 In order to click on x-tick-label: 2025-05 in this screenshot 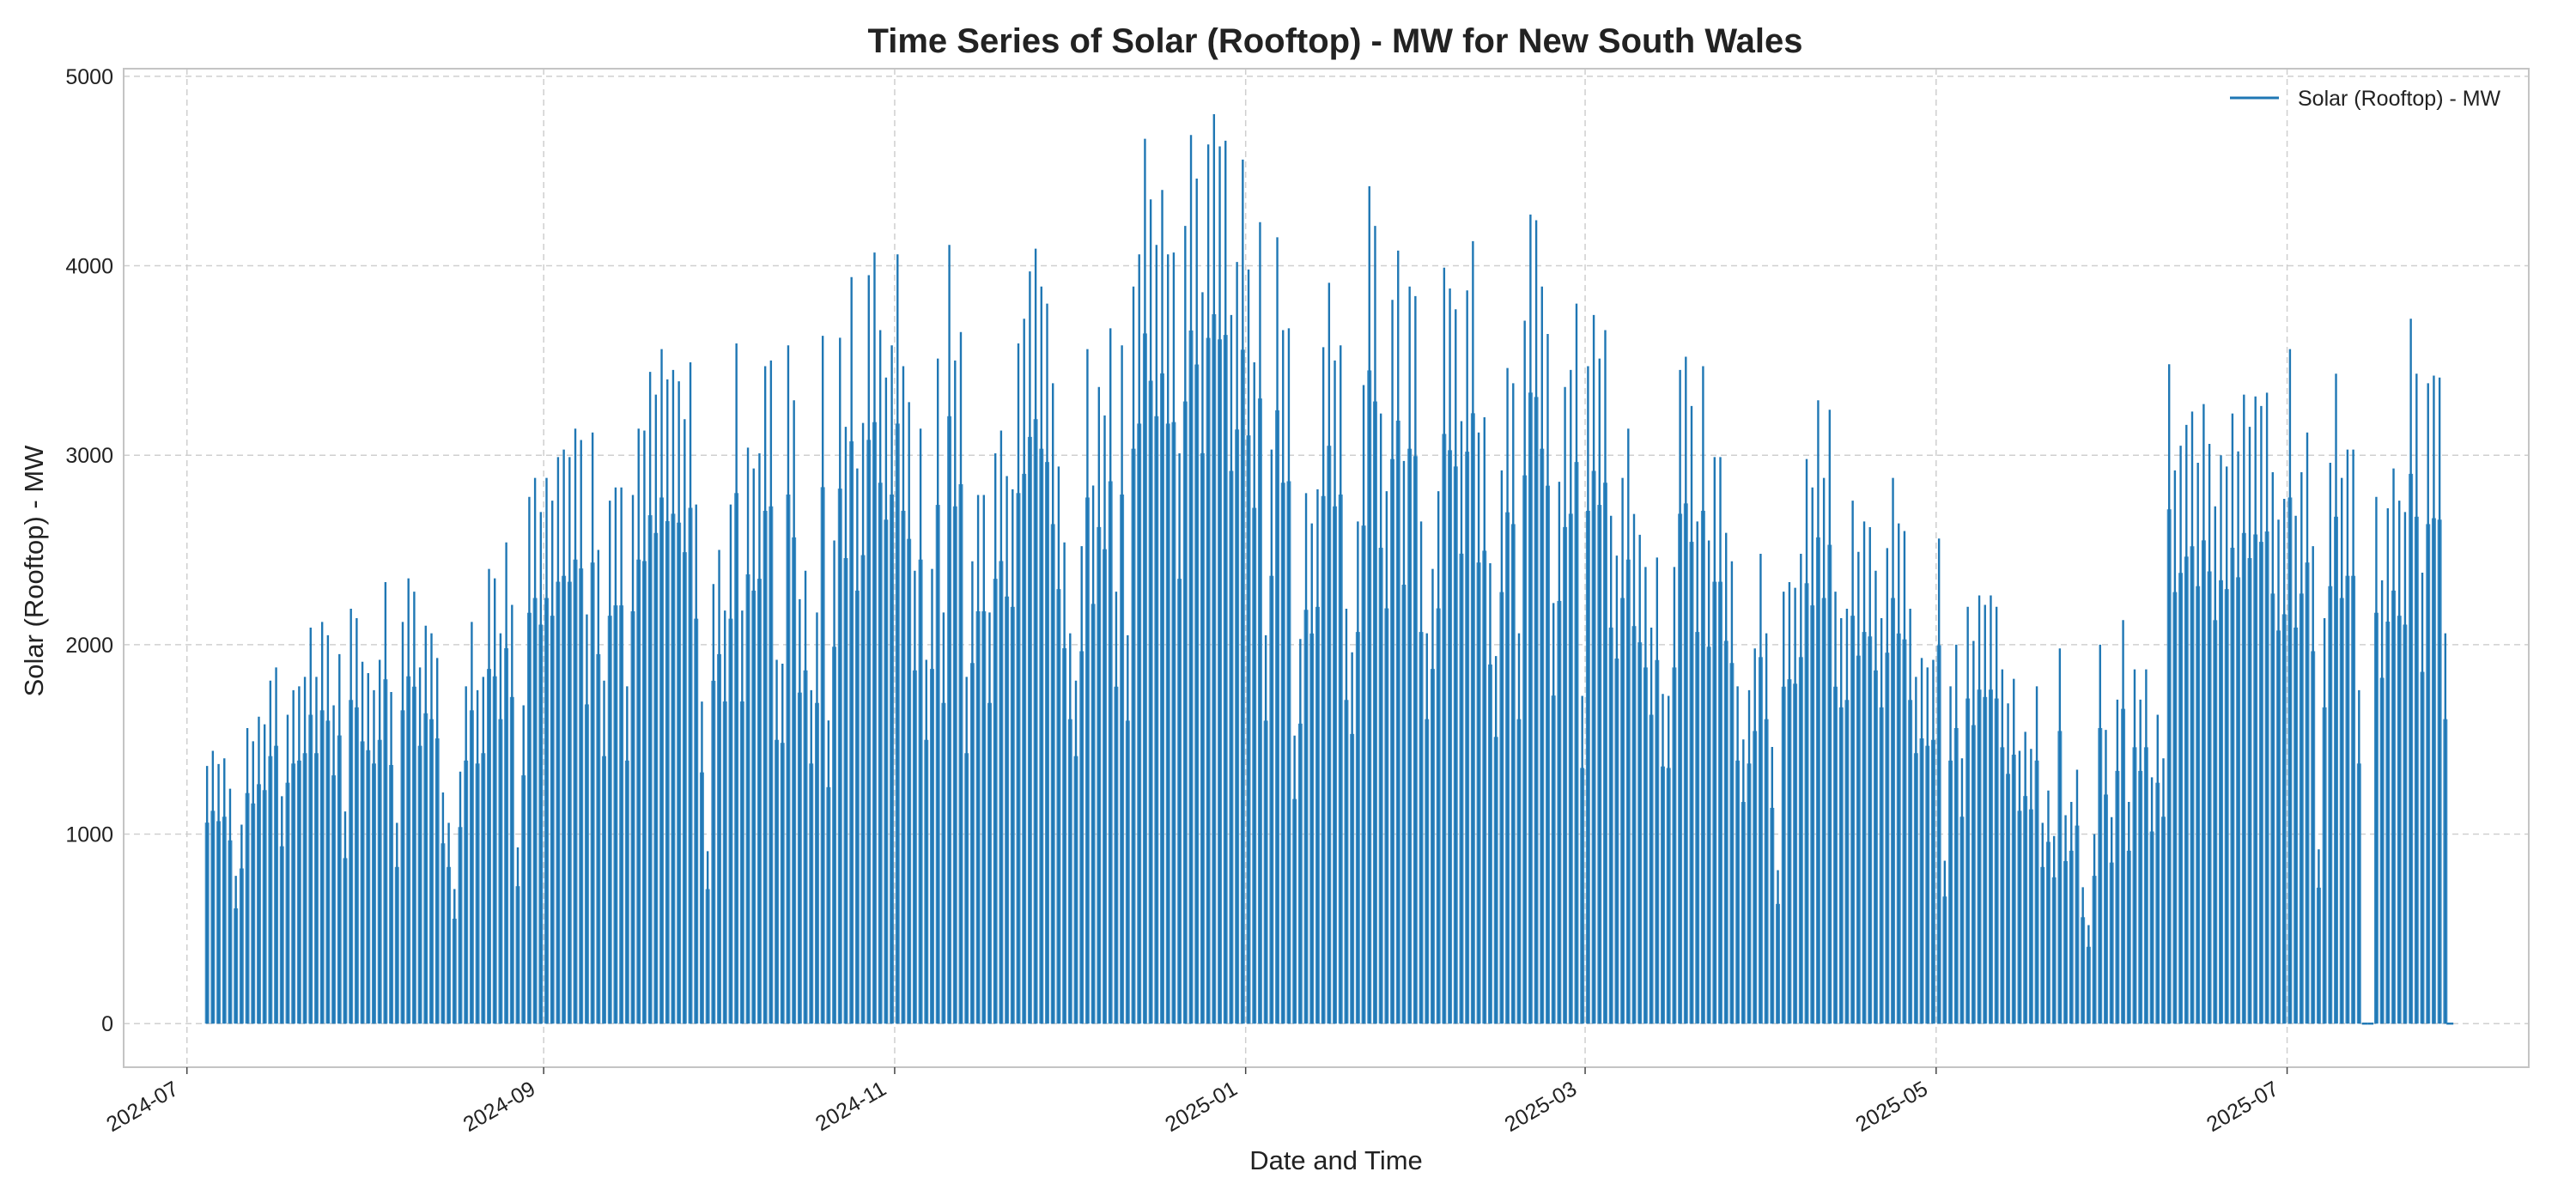, I will do `click(1891, 1107)`.